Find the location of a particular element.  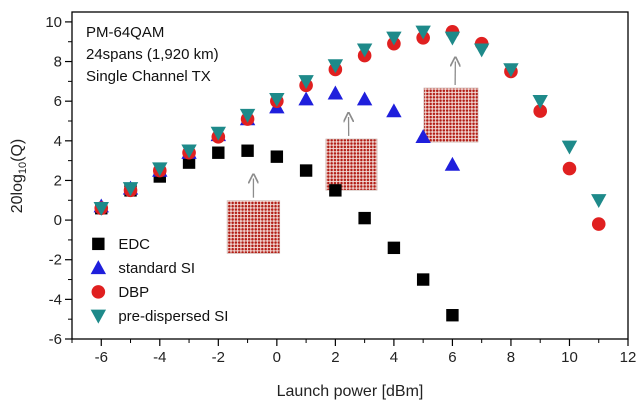

x-tick-label: 4 is located at coordinates (394, 357).